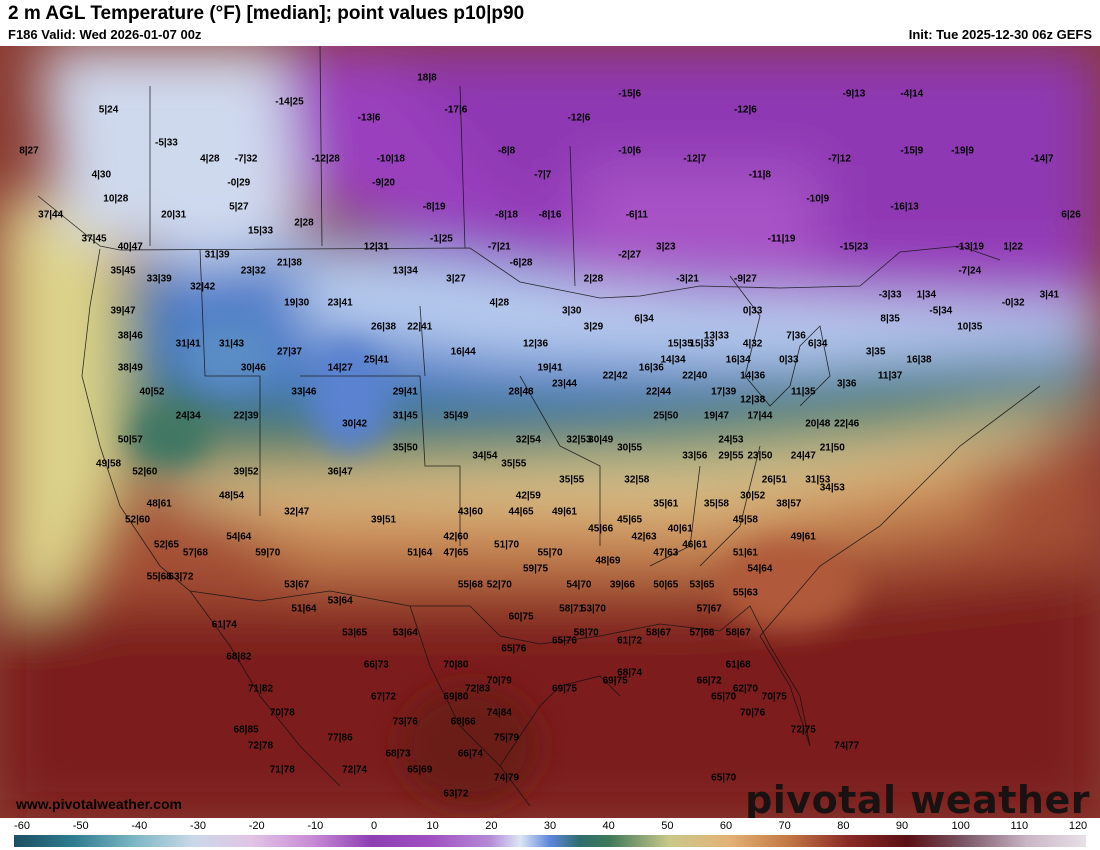  I want to click on point-value: 8|27, so click(29, 151).